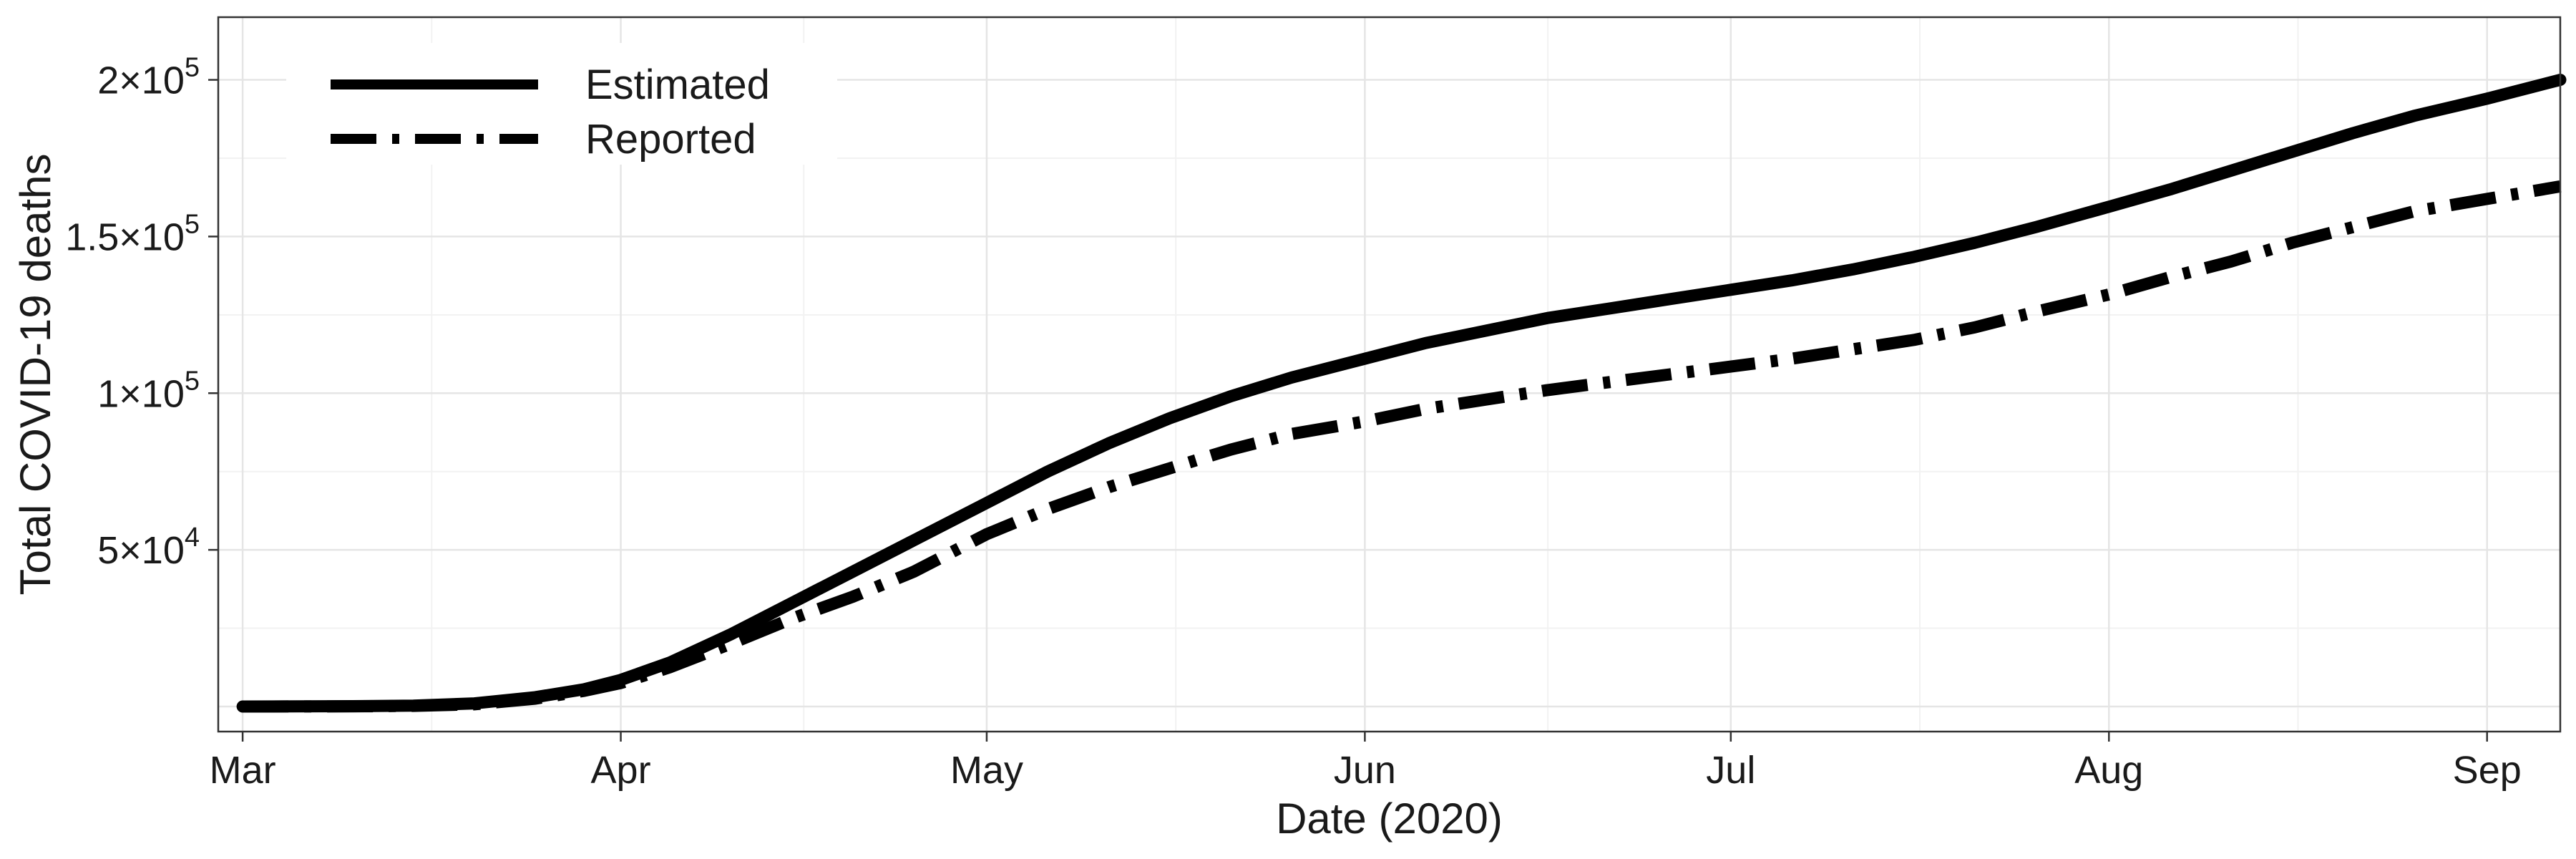 This screenshot has height=859, width=2576. What do you see at coordinates (141, 312) in the screenshot?
I see `y-axis: 5×10⁴ 1×10⁵ 1.5×10⁵ 2×10⁵` at bounding box center [141, 312].